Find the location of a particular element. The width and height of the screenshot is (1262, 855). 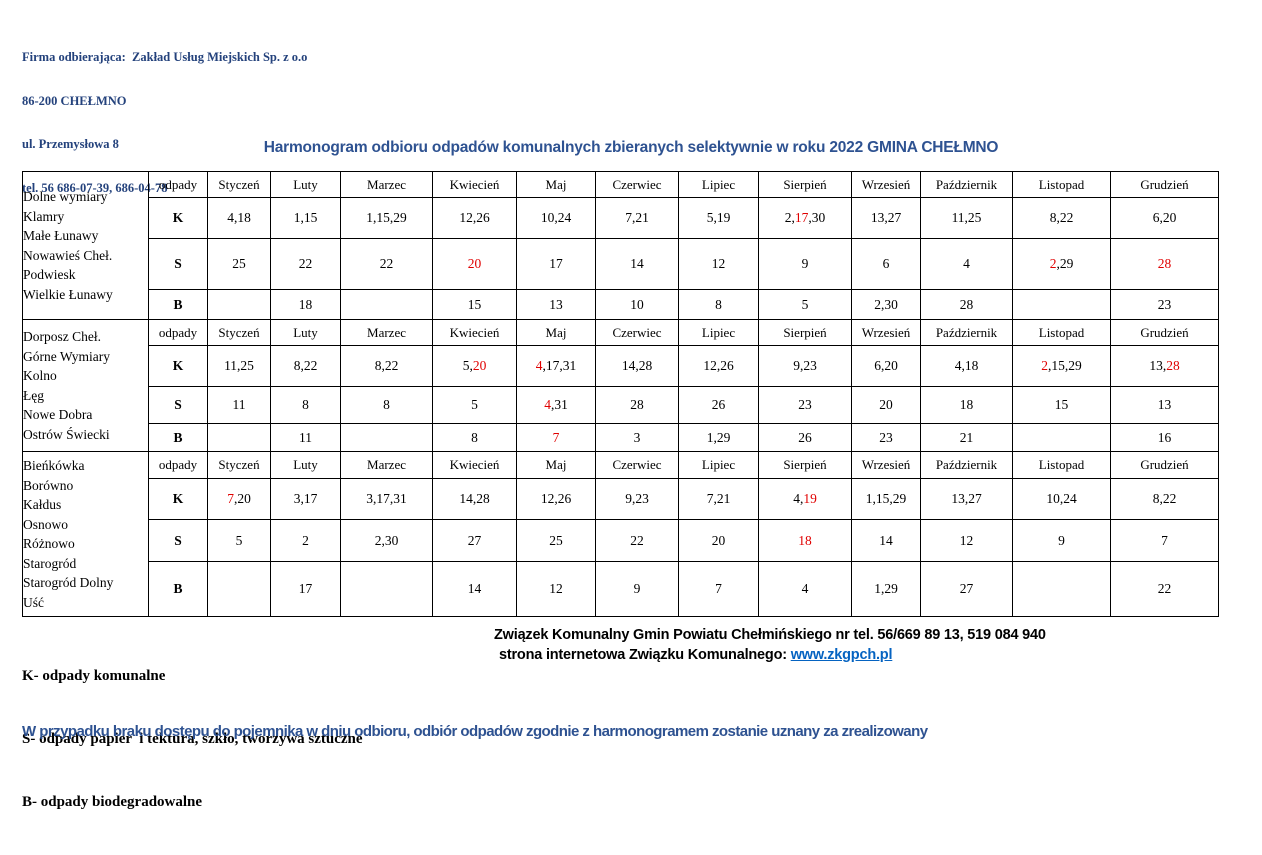

schedule-cell: 4,17,31 is located at coordinates (556, 366).